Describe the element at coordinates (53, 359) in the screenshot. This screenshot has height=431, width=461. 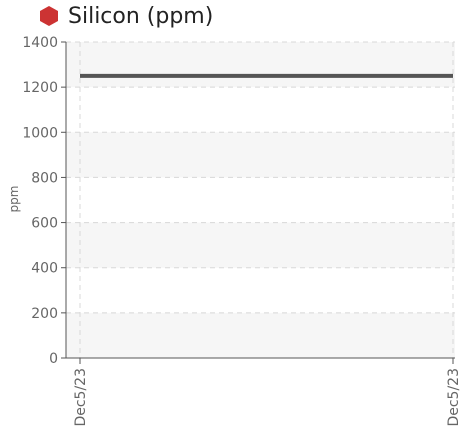
I see `y-tick-label: 0` at that location.